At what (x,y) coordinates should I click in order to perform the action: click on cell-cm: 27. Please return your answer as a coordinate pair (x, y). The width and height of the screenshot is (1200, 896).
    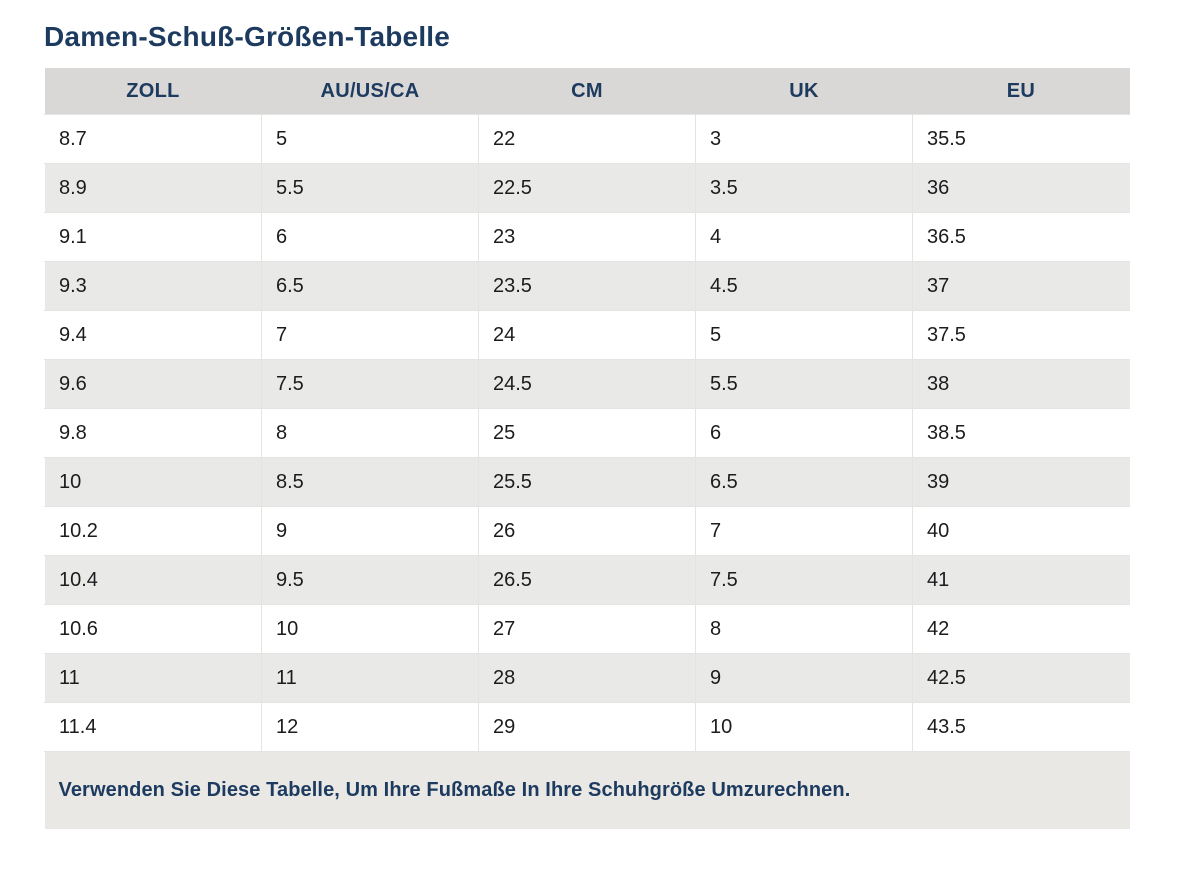
    Looking at the image, I should click on (587, 629).